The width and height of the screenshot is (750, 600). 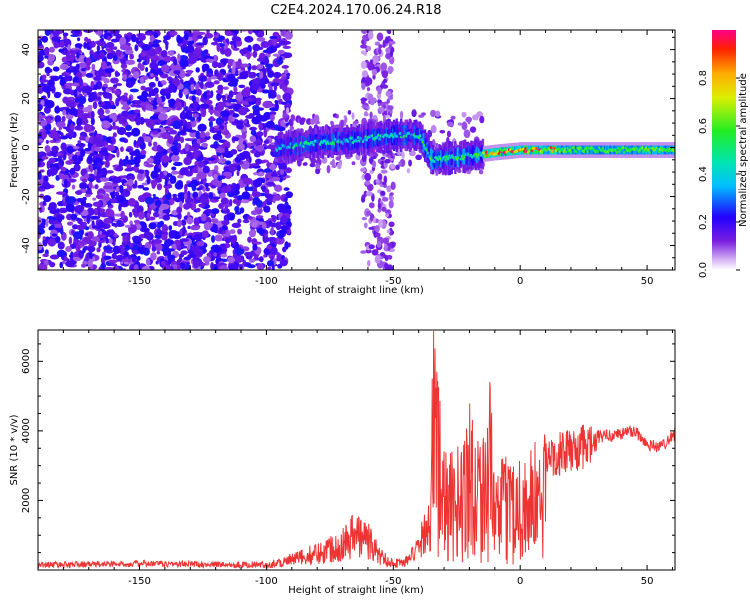 What do you see at coordinates (703, 126) in the screenshot?
I see `colorbar-tick-label: 0.6` at bounding box center [703, 126].